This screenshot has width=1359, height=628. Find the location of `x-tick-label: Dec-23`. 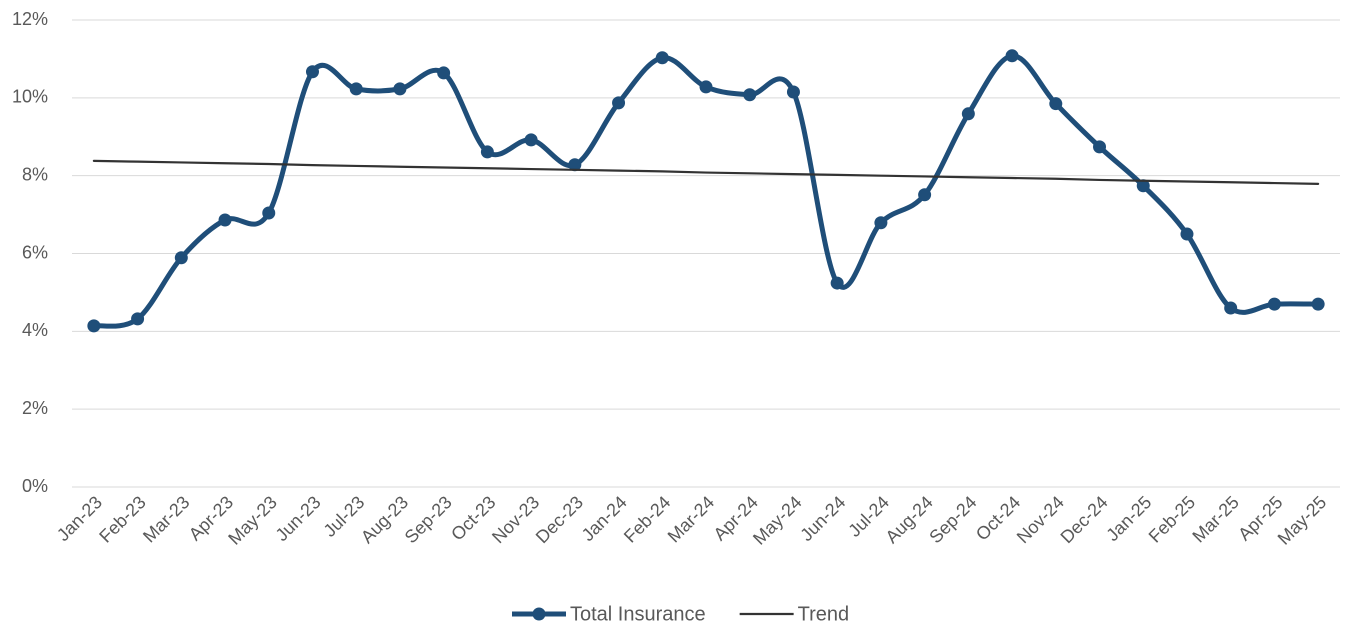

x-tick-label: Dec-23 is located at coordinates (559, 519).